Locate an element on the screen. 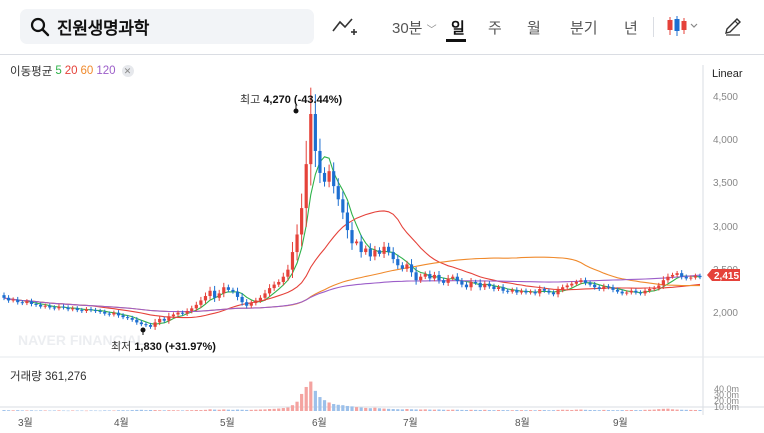 The image size is (764, 433). scale-mode-toggle: Linear is located at coordinates (727, 74).